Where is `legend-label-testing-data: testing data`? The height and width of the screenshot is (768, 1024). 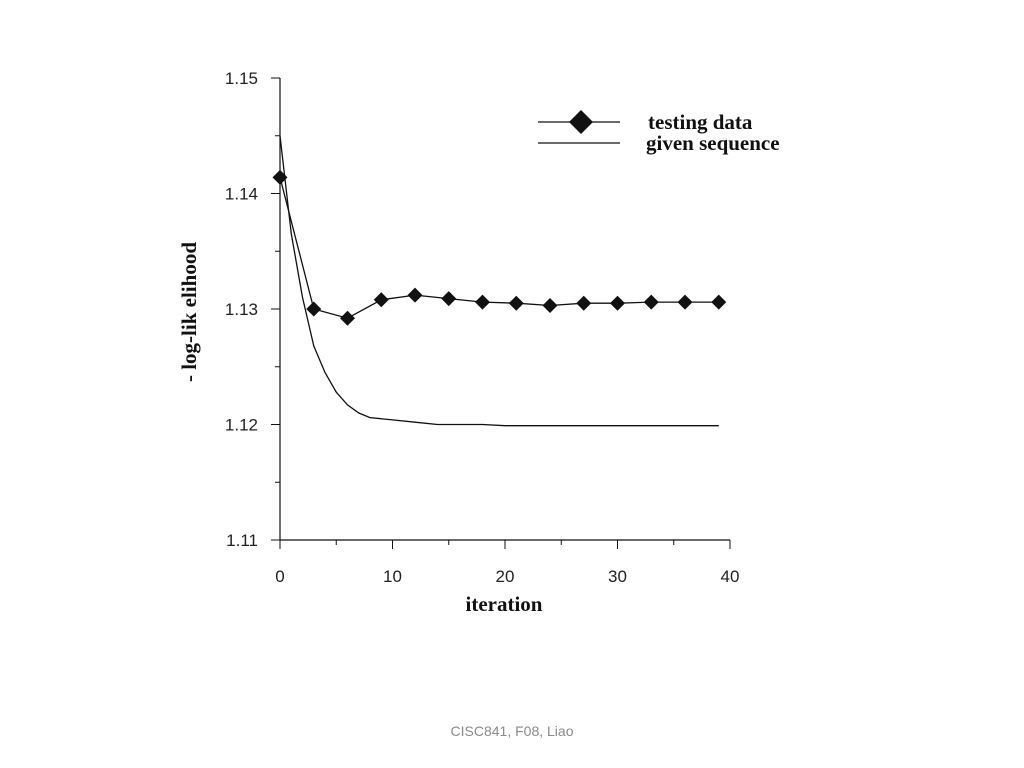 legend-label-testing-data: testing data is located at coordinates (700, 122).